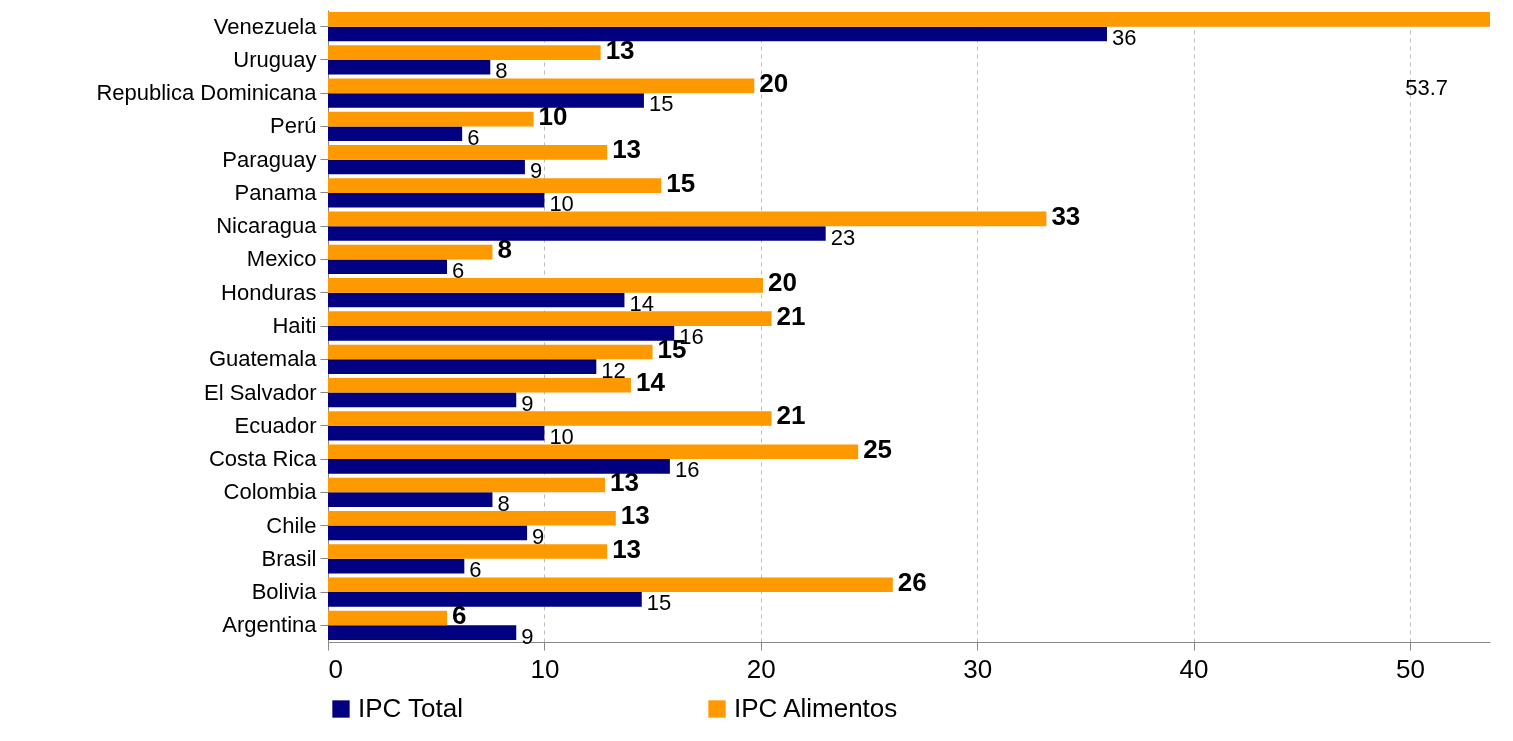 This screenshot has height=741, width=1513. Describe the element at coordinates (1124, 37) in the screenshot. I see `data-label: 36` at that location.